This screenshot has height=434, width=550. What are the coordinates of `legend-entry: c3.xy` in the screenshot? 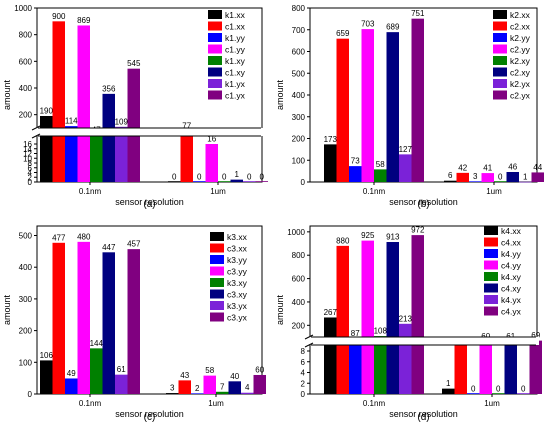 It's located at (237, 295).